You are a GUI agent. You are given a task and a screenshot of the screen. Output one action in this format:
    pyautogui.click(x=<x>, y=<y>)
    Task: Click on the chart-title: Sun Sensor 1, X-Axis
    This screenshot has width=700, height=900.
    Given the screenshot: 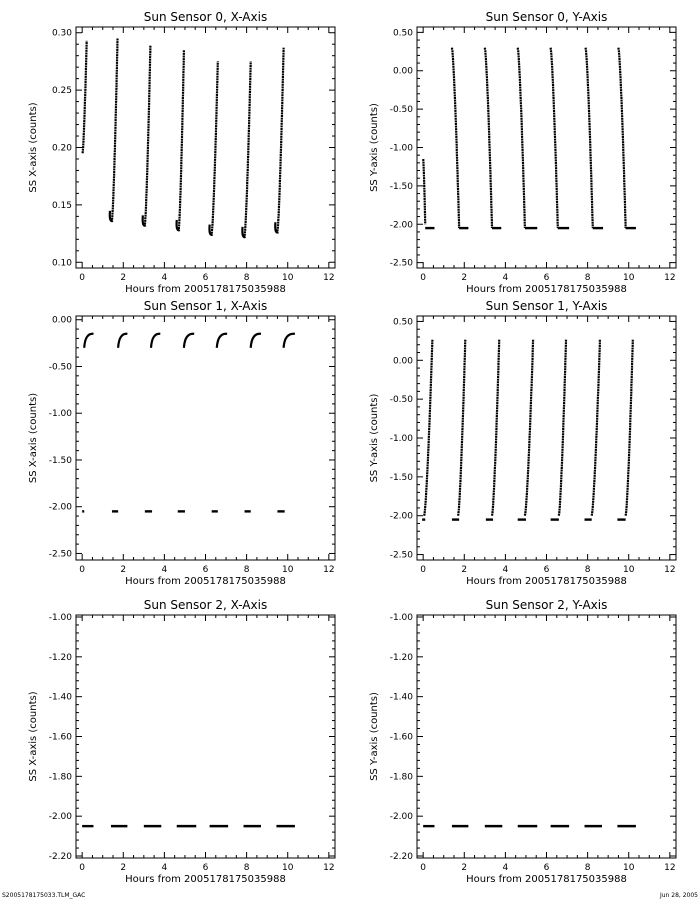 What is the action you would take?
    pyautogui.click(x=205, y=306)
    